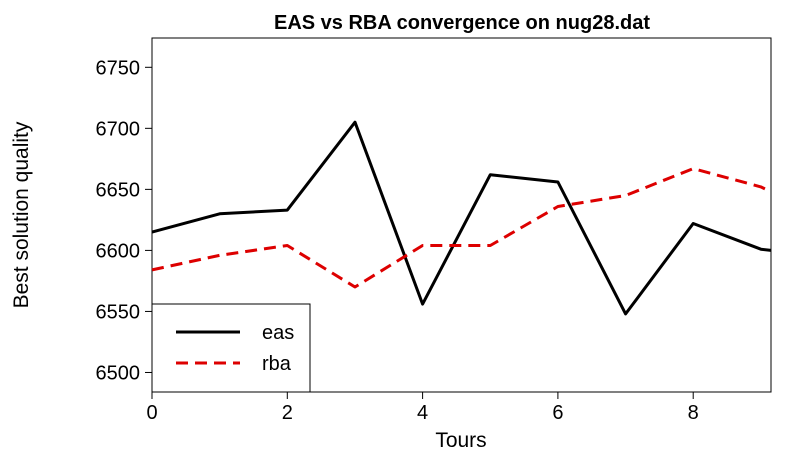 This screenshot has width=800, height=450. What do you see at coordinates (277, 364) in the screenshot?
I see `legend-label-rba: rba` at bounding box center [277, 364].